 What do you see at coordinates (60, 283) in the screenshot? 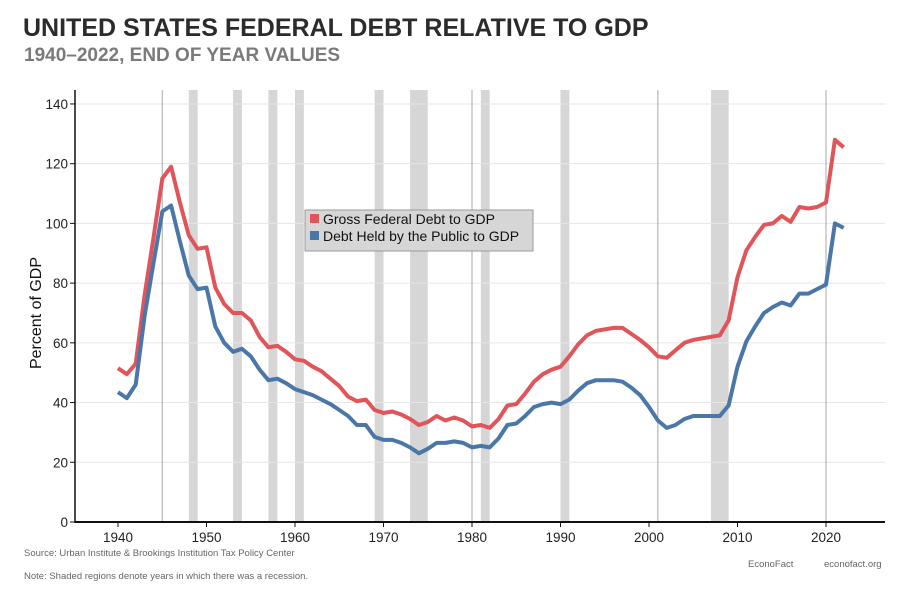
I see `y-tick-label: 80` at bounding box center [60, 283].